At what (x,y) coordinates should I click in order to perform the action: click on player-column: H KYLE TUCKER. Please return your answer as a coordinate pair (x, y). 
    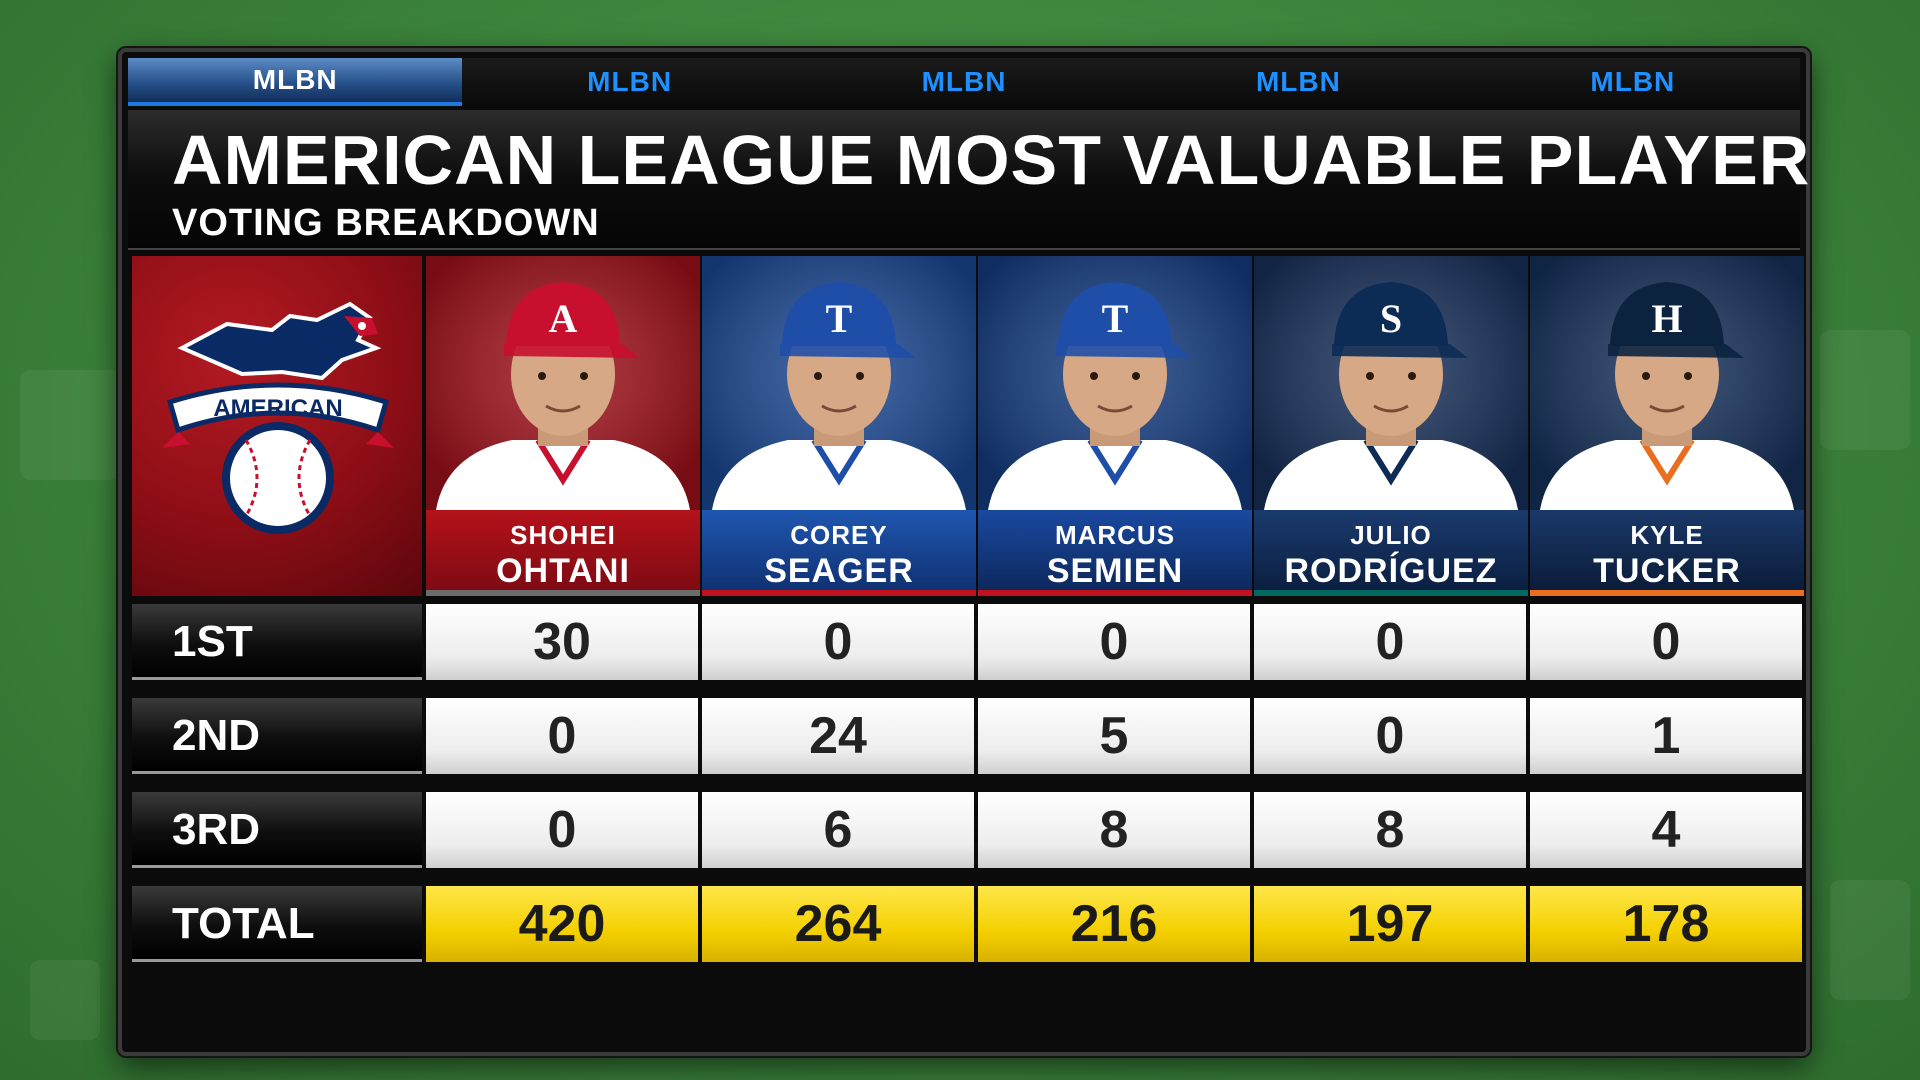
    Looking at the image, I should click on (1667, 426).